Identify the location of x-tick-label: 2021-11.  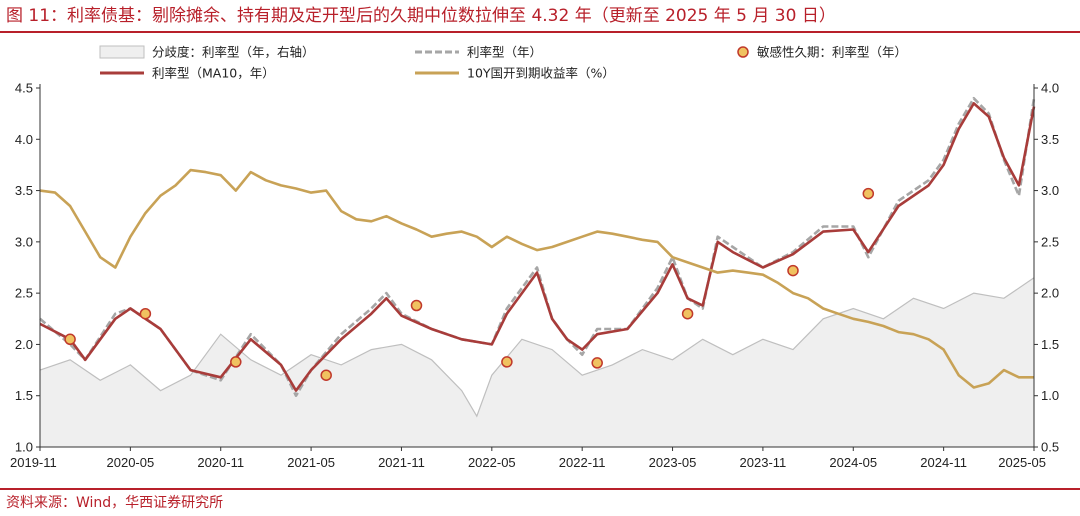
(401, 462).